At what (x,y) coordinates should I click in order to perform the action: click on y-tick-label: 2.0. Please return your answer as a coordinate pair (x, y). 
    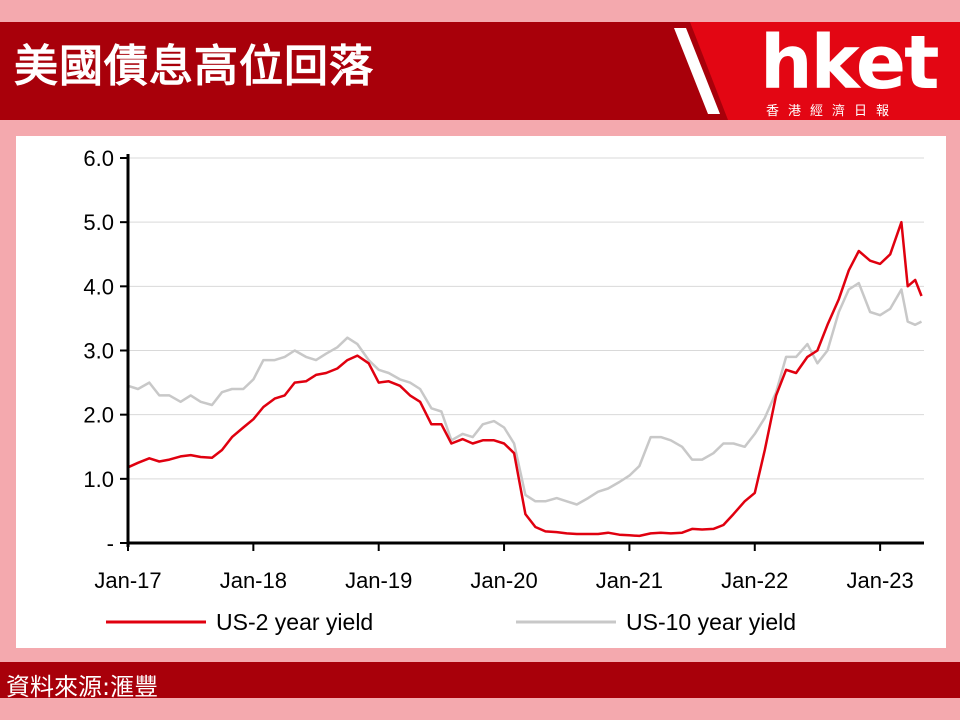
    Looking at the image, I should click on (98, 415).